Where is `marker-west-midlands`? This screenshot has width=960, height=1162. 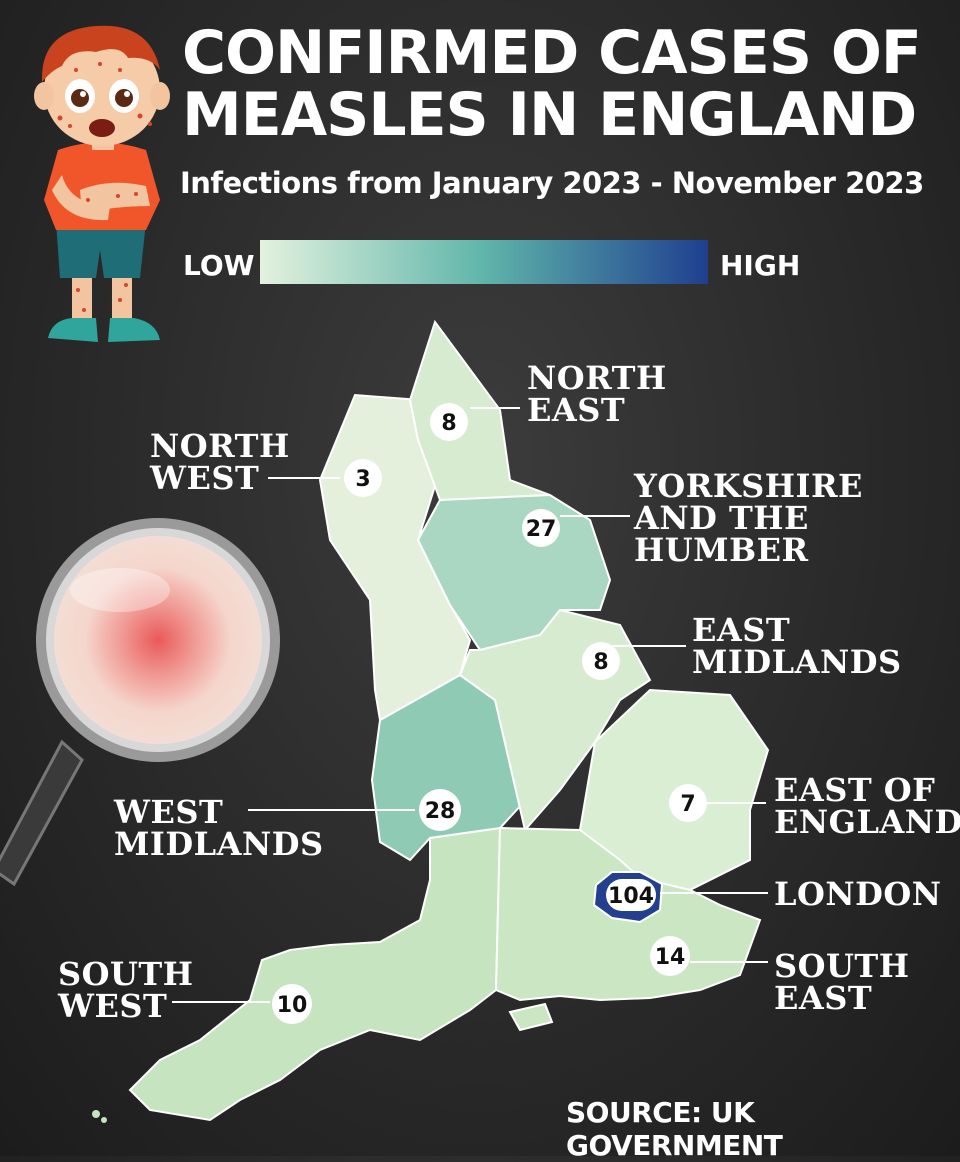
marker-west-midlands is located at coordinates (440, 810).